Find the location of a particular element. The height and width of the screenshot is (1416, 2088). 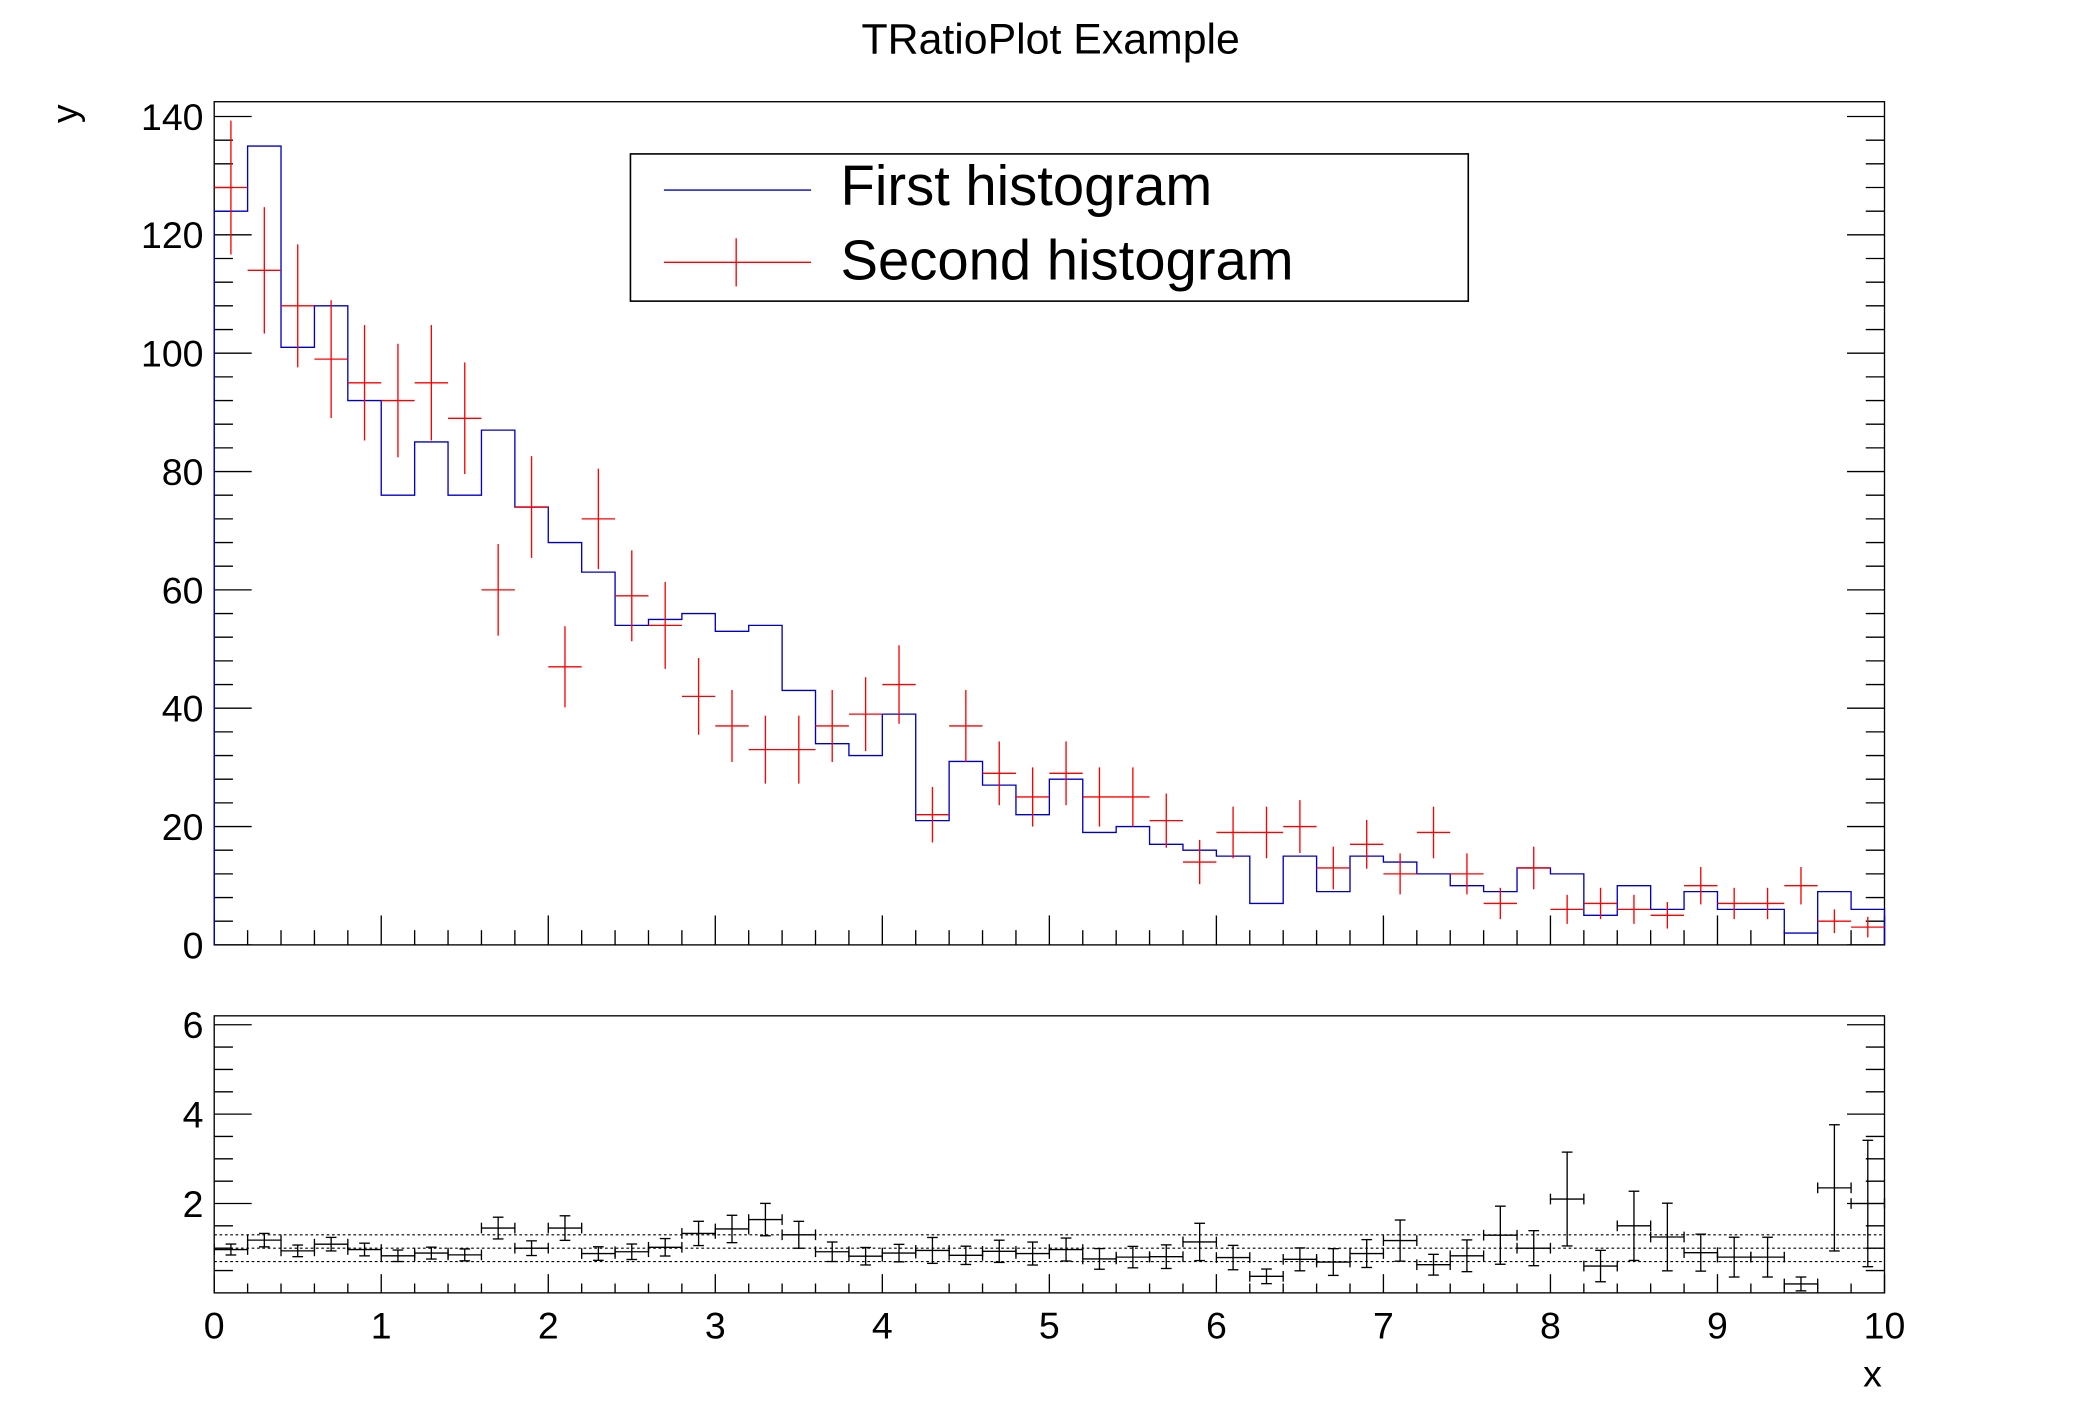

upper-y-tick-label: 0 is located at coordinates (193, 945).